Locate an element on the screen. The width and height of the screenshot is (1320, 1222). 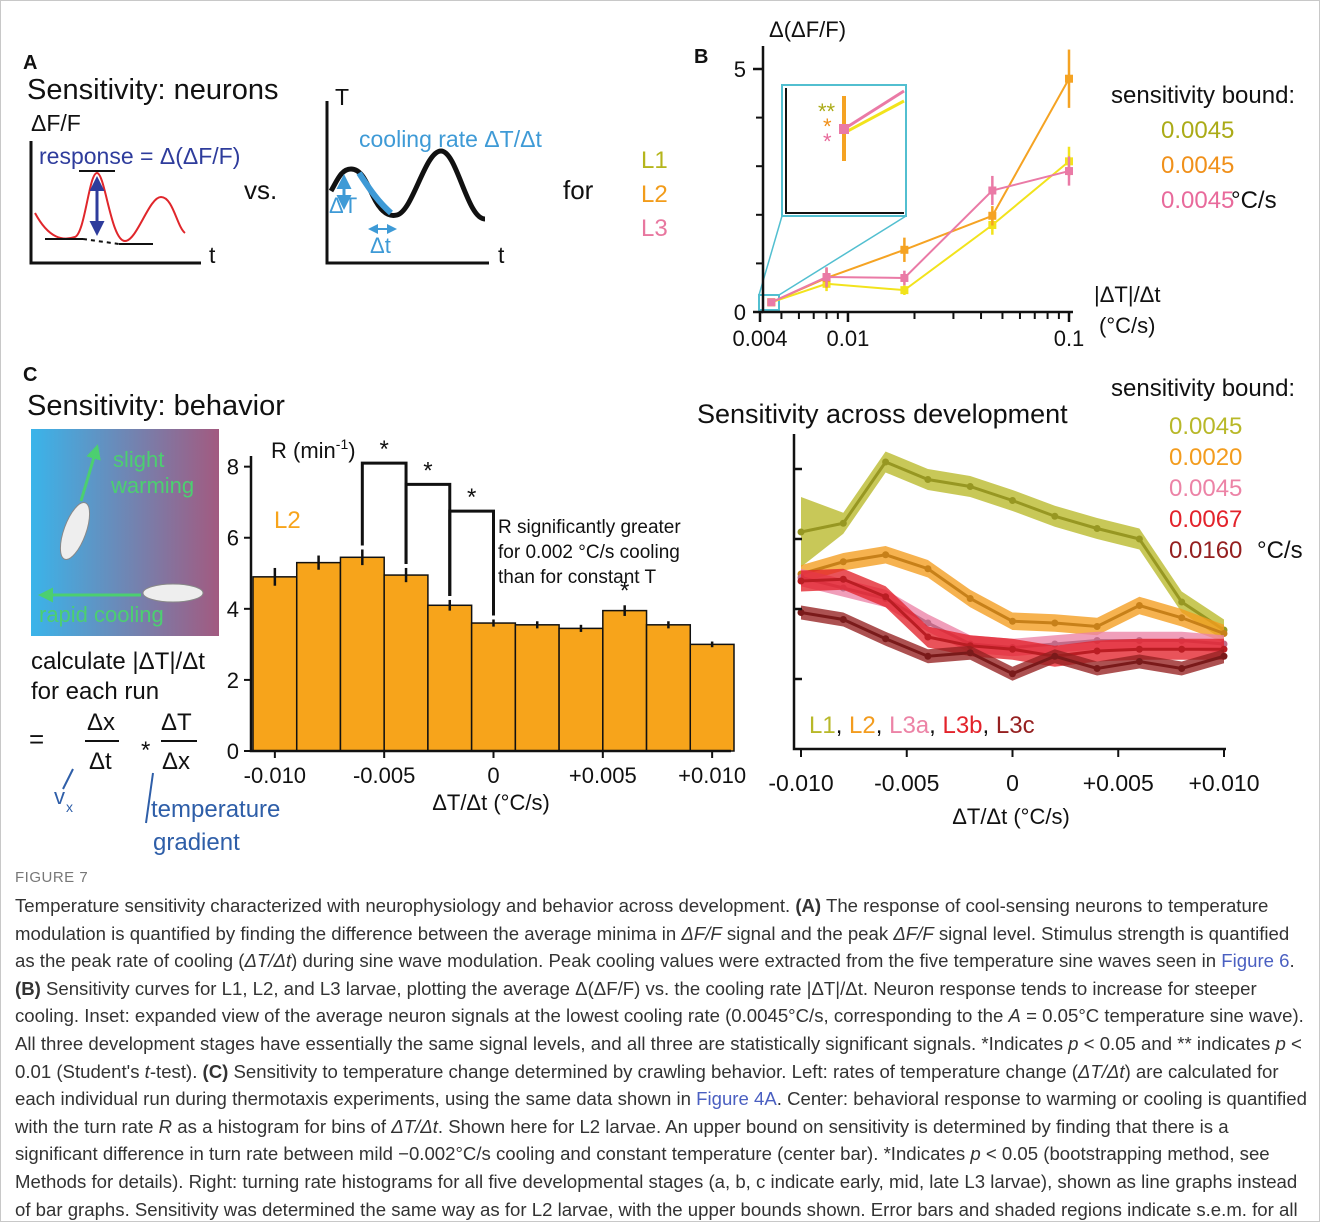
significance-bracket is located at coordinates (384, 512).